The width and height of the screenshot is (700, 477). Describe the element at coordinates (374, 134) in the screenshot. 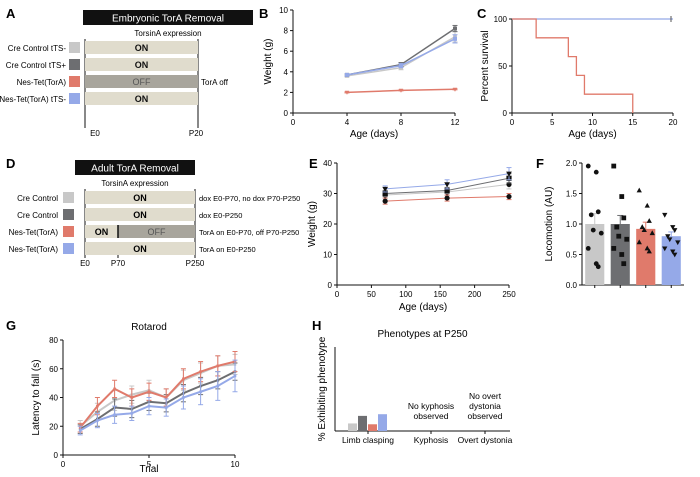

I see `chart-b-xlabel: Age (days)` at that location.